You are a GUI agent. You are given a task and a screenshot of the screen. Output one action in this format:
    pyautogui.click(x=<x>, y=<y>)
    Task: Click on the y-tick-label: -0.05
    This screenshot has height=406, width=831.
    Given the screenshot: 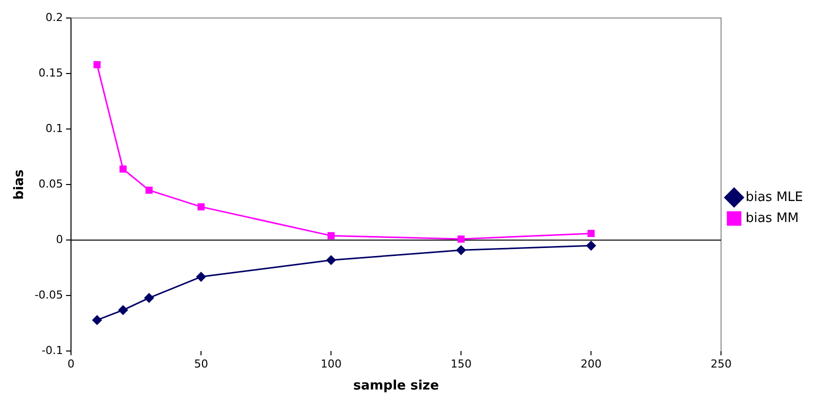 What is the action you would take?
    pyautogui.click(x=49, y=295)
    